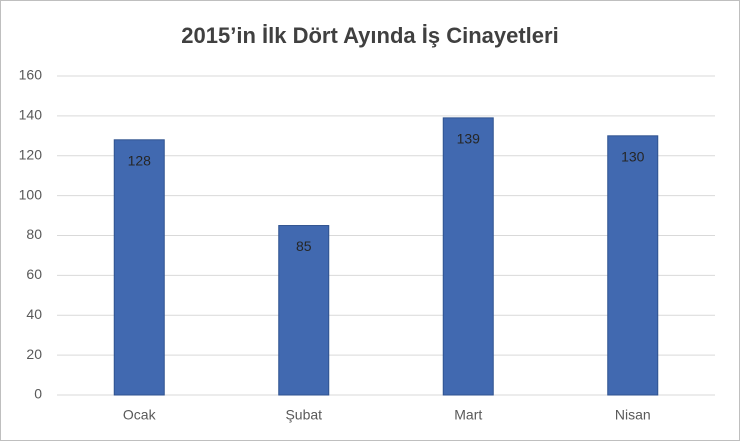 This screenshot has height=441, width=740. I want to click on data-label: 85, so click(304, 246).